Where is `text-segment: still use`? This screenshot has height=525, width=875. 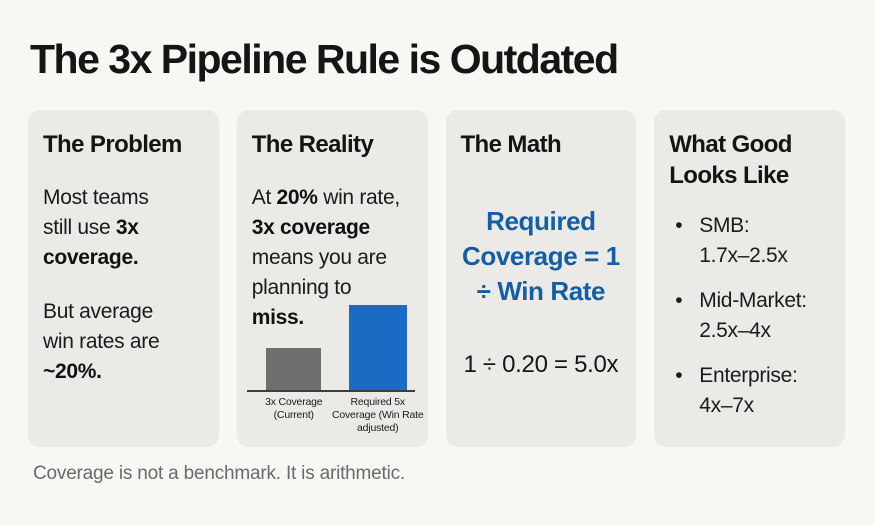
text-segment: still use is located at coordinates (79, 227).